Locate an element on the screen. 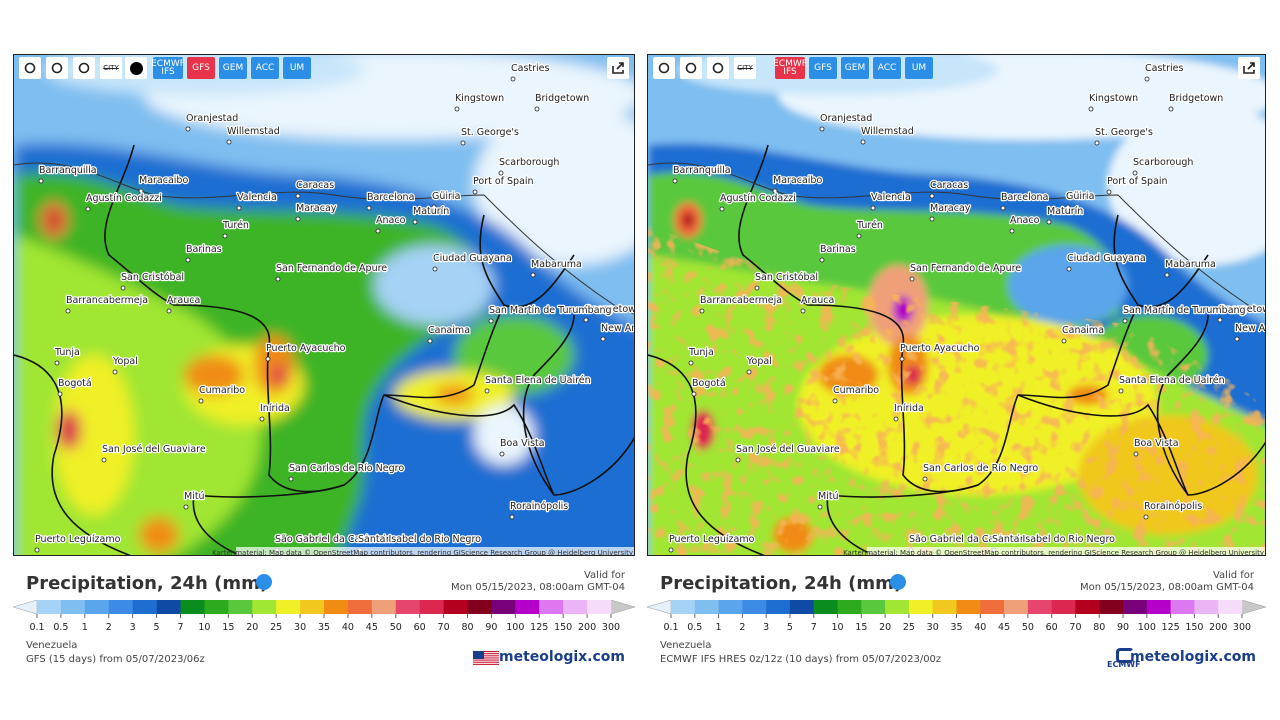 This screenshot has height=720, width=1280. layer-button is located at coordinates (136, 68).